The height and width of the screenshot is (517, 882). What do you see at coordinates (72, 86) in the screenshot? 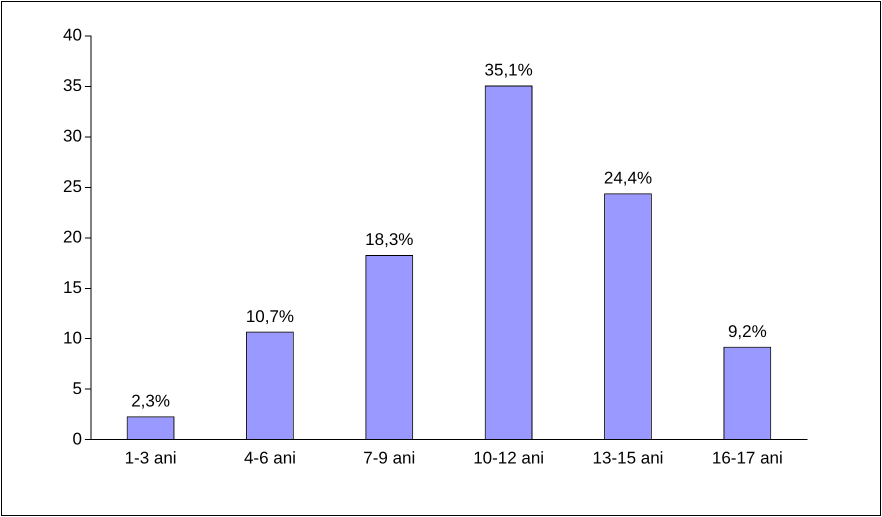
I see `y-tick-label: 35` at bounding box center [72, 86].